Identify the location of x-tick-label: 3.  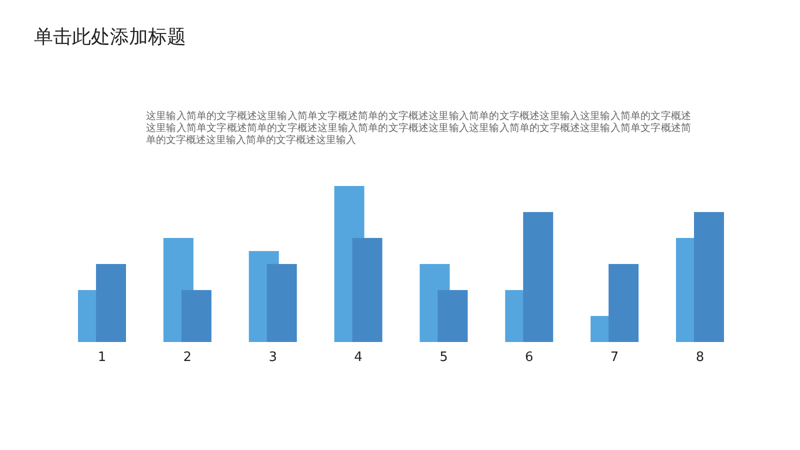
(272, 357).